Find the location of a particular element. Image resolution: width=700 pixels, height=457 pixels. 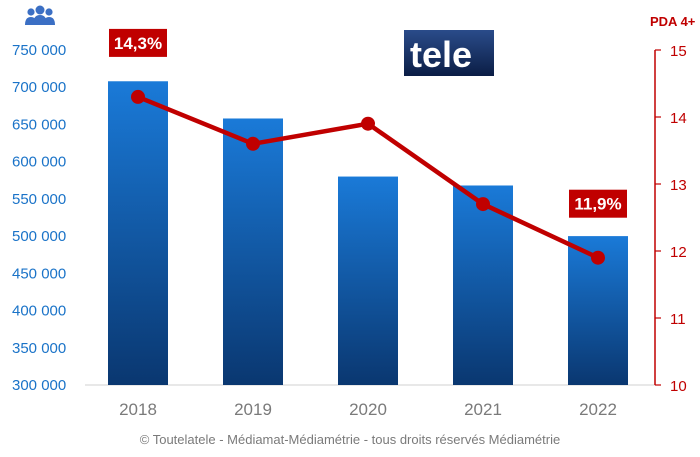

right-tick-label: 12 is located at coordinates (678, 252).